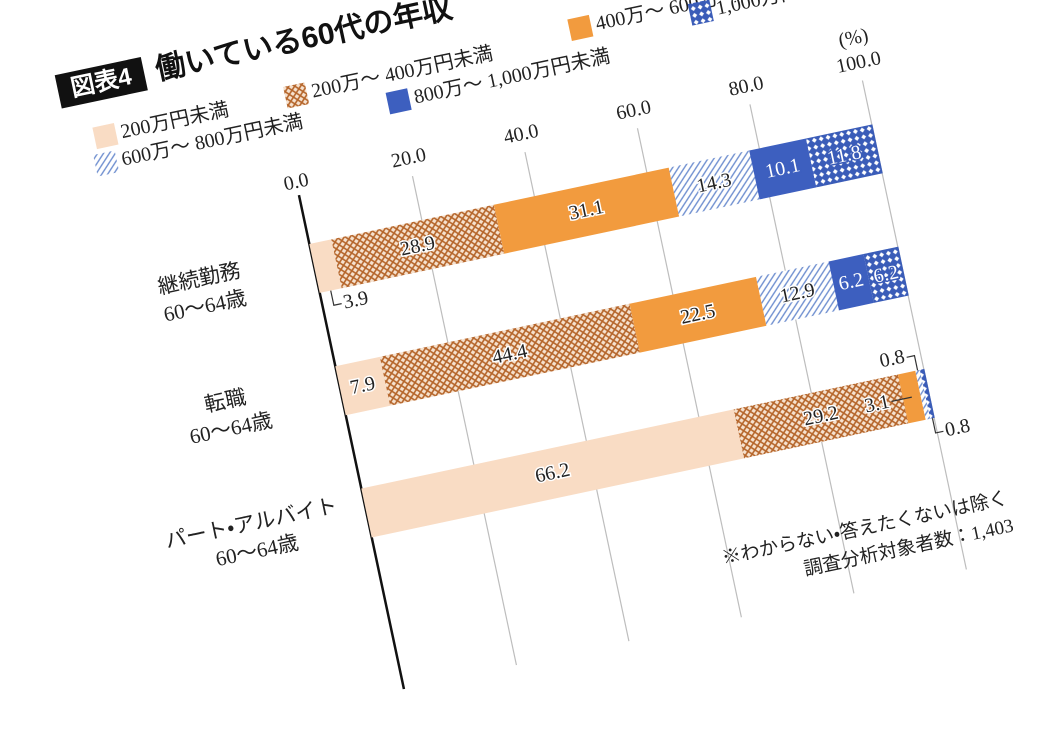 The width and height of the screenshot is (1050, 751). What do you see at coordinates (408, 158) in the screenshot?
I see `x-tick-label: 20.0` at bounding box center [408, 158].